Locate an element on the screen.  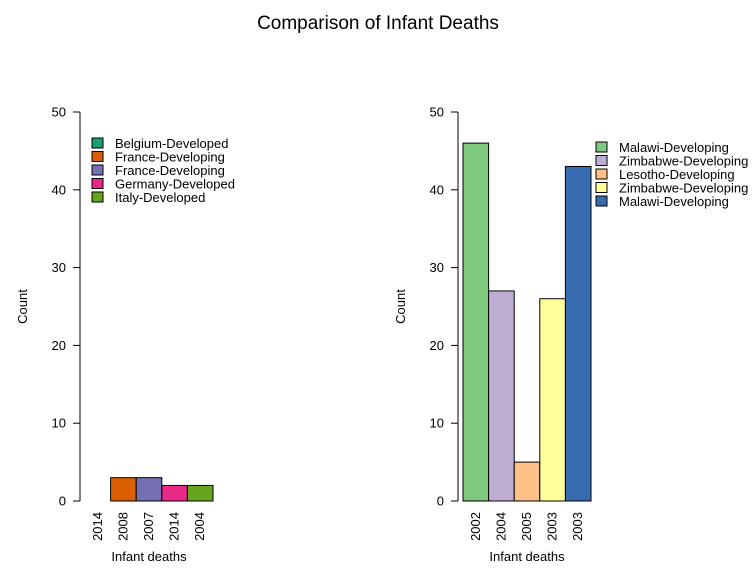
legend-label: Germany-Developed is located at coordinates (175, 184).